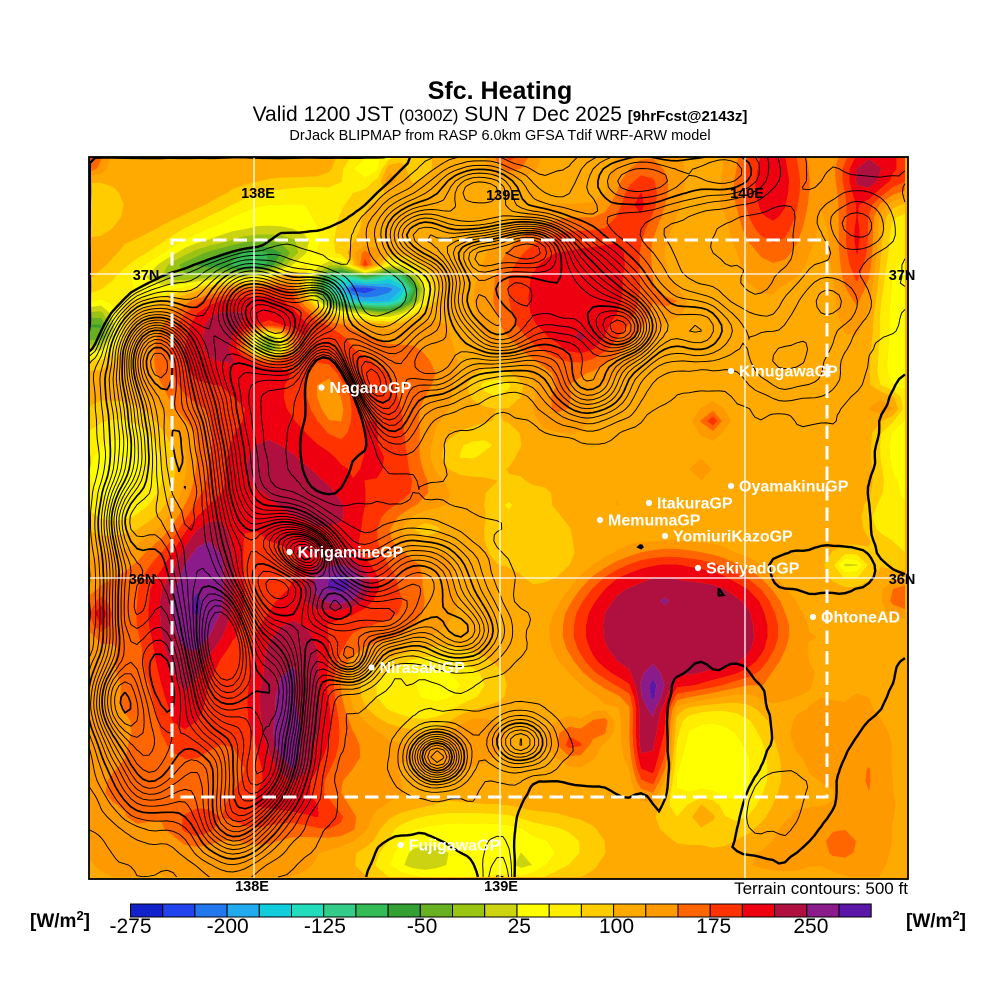  What do you see at coordinates (455, 846) in the screenshot?
I see `svg-text: FujigawaGP` at bounding box center [455, 846].